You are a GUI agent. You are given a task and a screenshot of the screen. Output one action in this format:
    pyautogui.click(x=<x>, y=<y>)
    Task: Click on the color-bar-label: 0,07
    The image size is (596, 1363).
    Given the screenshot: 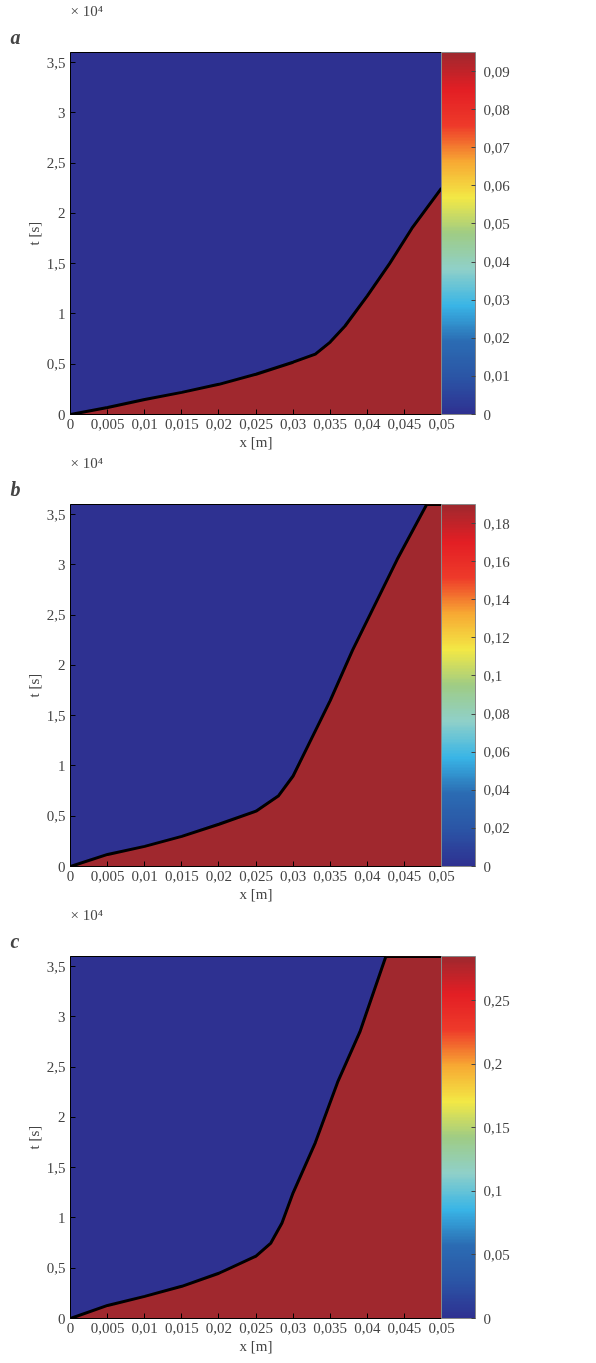 What is the action you would take?
    pyautogui.click(x=497, y=147)
    